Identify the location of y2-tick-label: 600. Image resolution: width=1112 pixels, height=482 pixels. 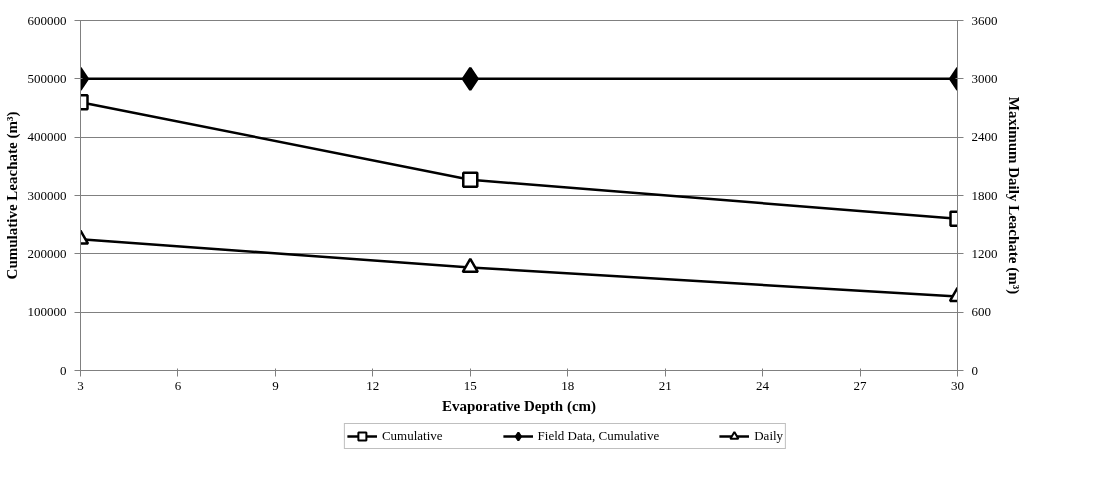
(981, 312).